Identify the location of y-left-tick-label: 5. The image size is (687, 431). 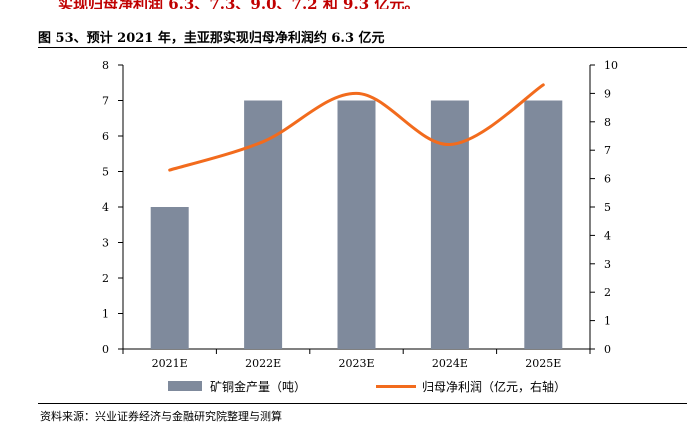
(105, 172).